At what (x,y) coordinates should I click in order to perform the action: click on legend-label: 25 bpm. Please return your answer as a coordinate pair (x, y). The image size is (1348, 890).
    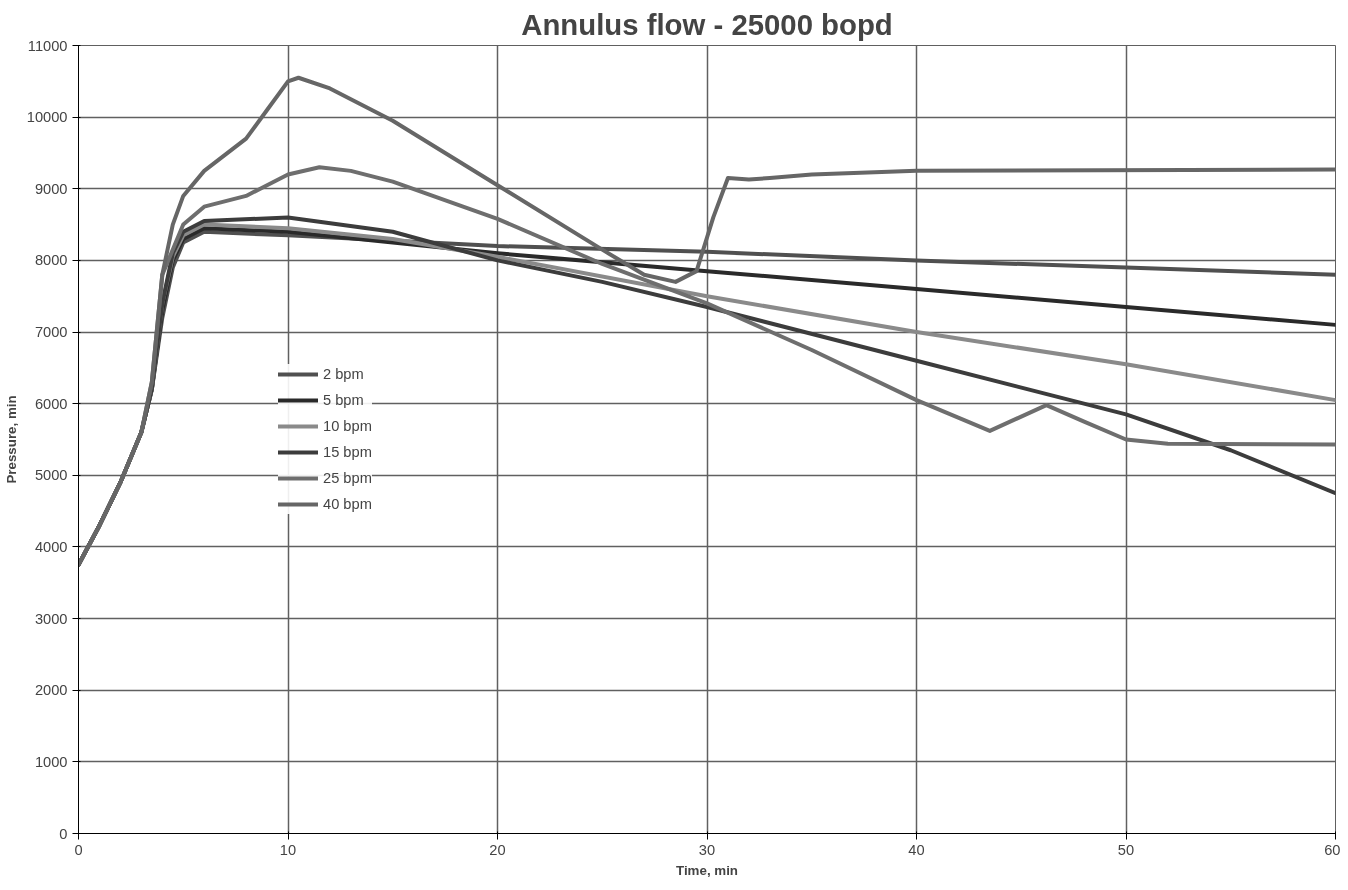
    Looking at the image, I should click on (347, 478).